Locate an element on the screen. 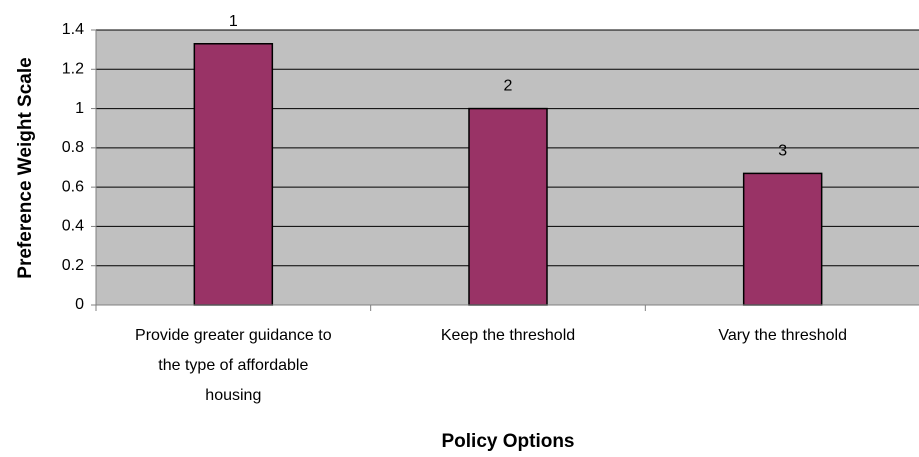 This screenshot has width=919, height=457. data-label: 2 is located at coordinates (508, 86).